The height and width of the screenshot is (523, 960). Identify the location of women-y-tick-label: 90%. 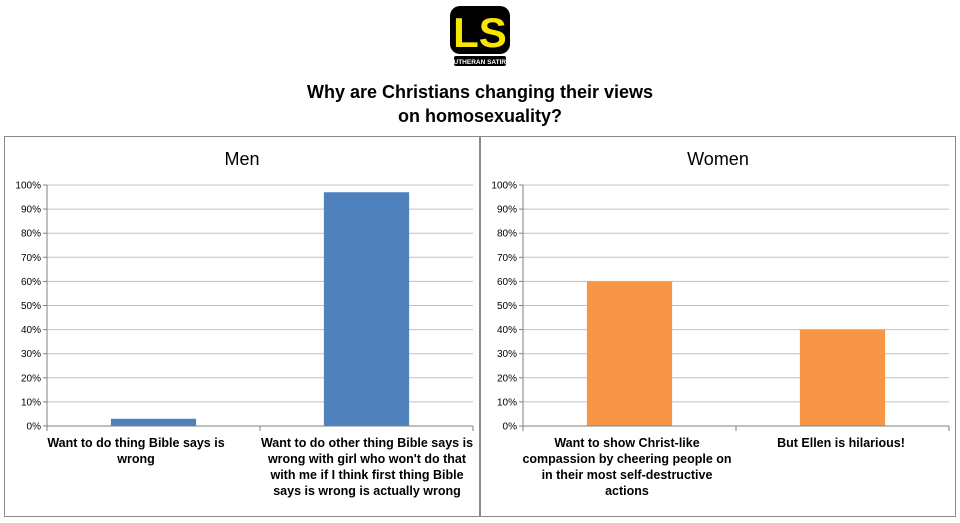
(507, 210).